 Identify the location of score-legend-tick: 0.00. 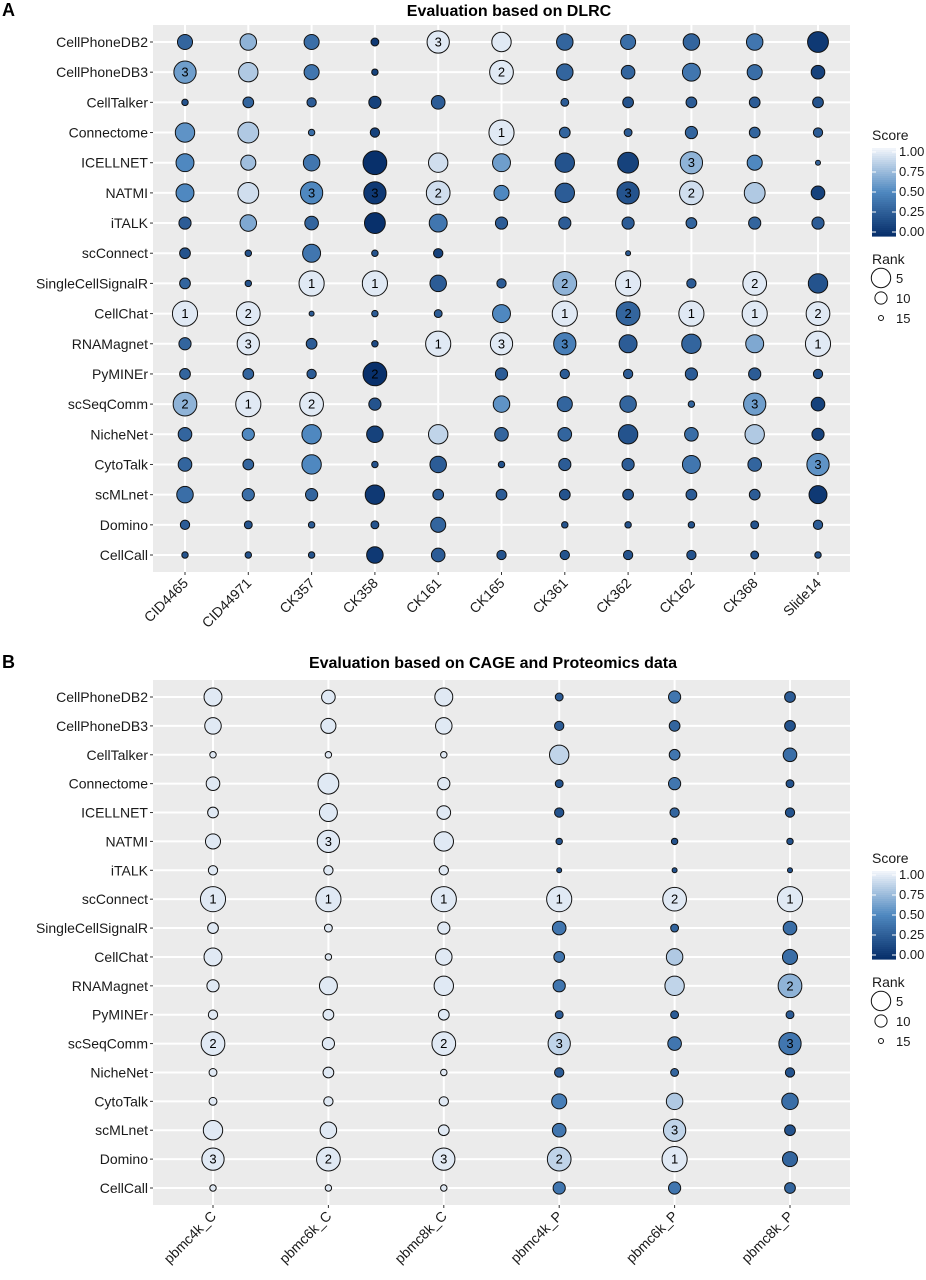
(911, 954).